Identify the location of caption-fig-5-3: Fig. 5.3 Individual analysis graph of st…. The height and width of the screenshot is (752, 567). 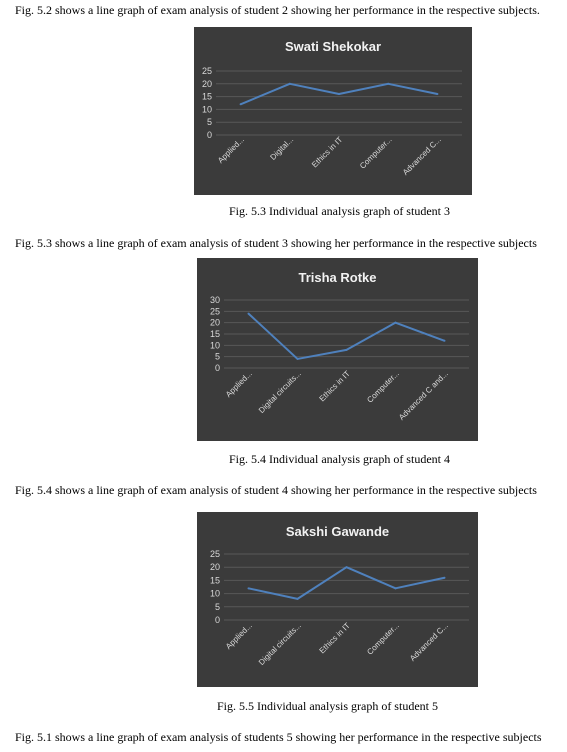
(339, 211).